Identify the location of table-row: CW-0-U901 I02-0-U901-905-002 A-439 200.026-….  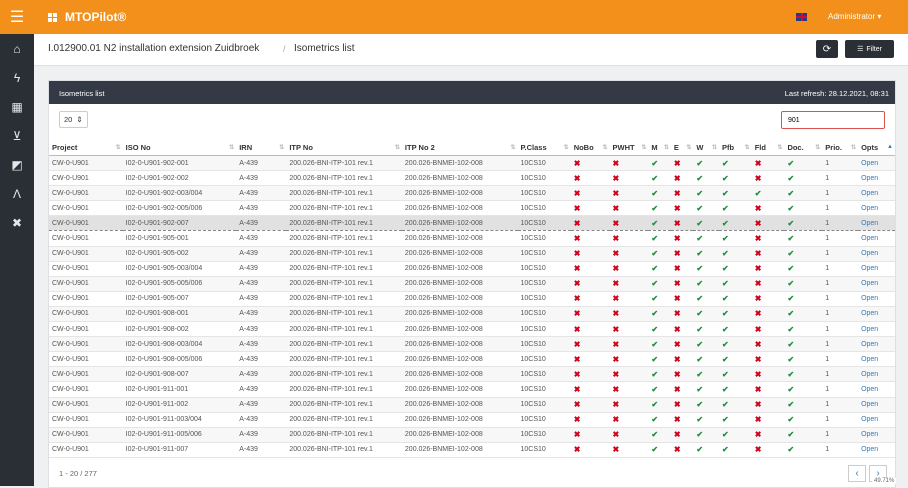
(472, 254).